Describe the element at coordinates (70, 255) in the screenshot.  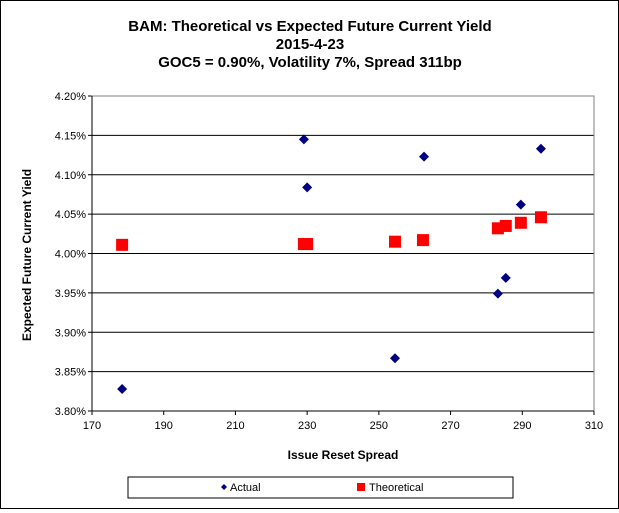
I see `y-tick-label: 4.00%` at that location.